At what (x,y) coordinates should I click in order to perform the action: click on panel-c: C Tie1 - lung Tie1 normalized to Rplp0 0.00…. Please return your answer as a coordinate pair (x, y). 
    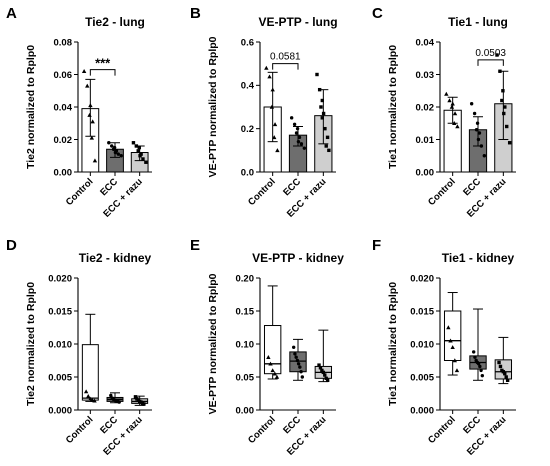
    Looking at the image, I should click on (444, 112).